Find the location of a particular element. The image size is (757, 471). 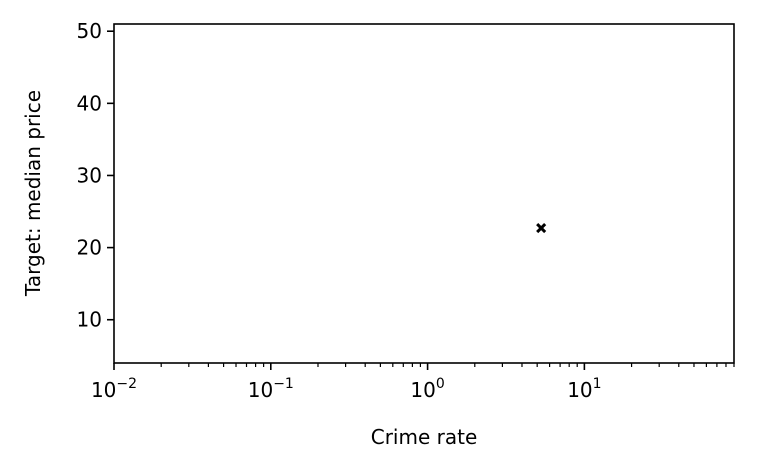

y-axis-ticks: 10 20 30 40 50 is located at coordinates (95, 175).